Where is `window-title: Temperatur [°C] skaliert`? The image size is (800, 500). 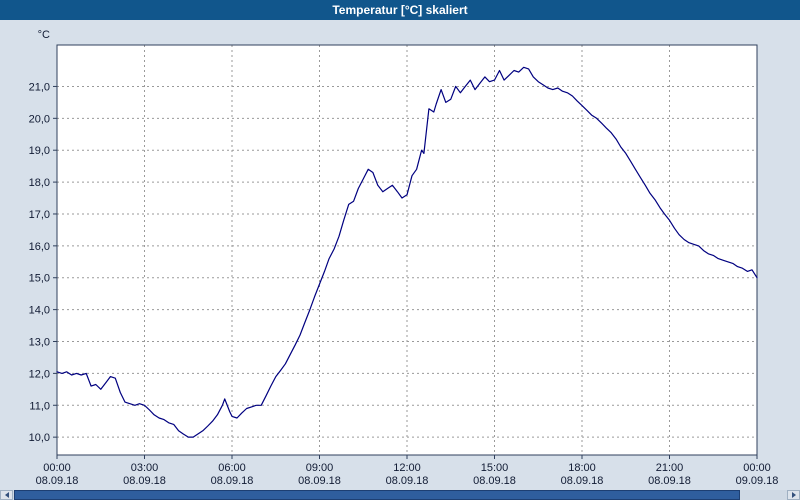 window-title: Temperatur [°C] skaliert is located at coordinates (400, 10).